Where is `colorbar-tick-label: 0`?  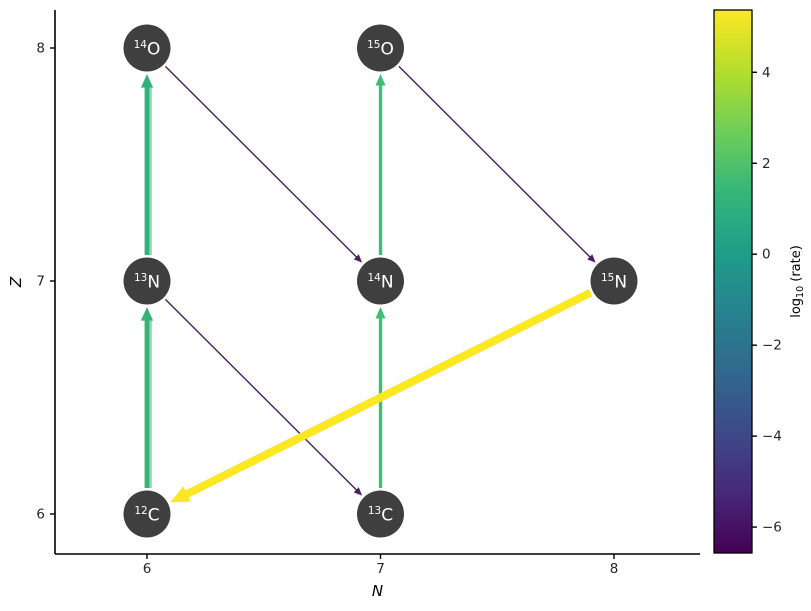
colorbar-tick-label: 0 is located at coordinates (766, 255).